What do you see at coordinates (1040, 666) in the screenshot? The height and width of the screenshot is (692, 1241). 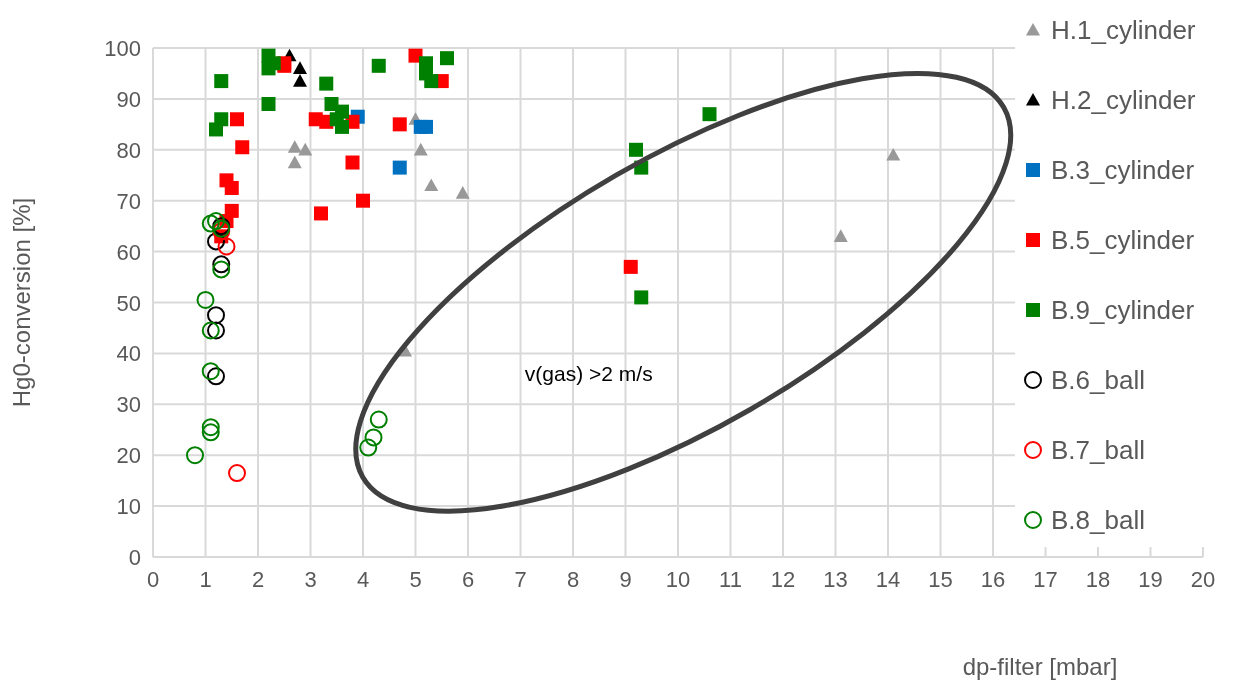 I see `x-axis-title: dp-filter [mbar]` at bounding box center [1040, 666].